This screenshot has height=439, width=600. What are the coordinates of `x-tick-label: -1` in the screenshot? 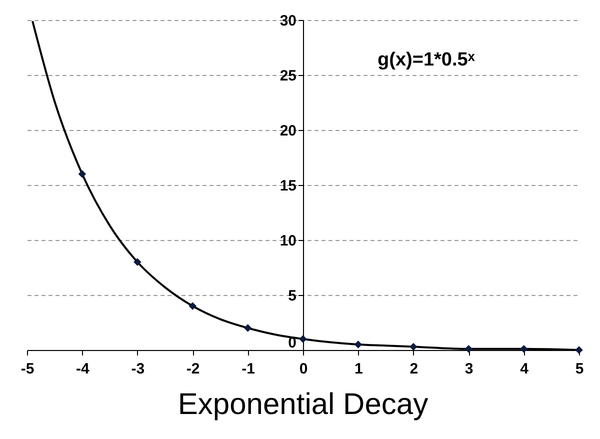 It's located at (248, 369).